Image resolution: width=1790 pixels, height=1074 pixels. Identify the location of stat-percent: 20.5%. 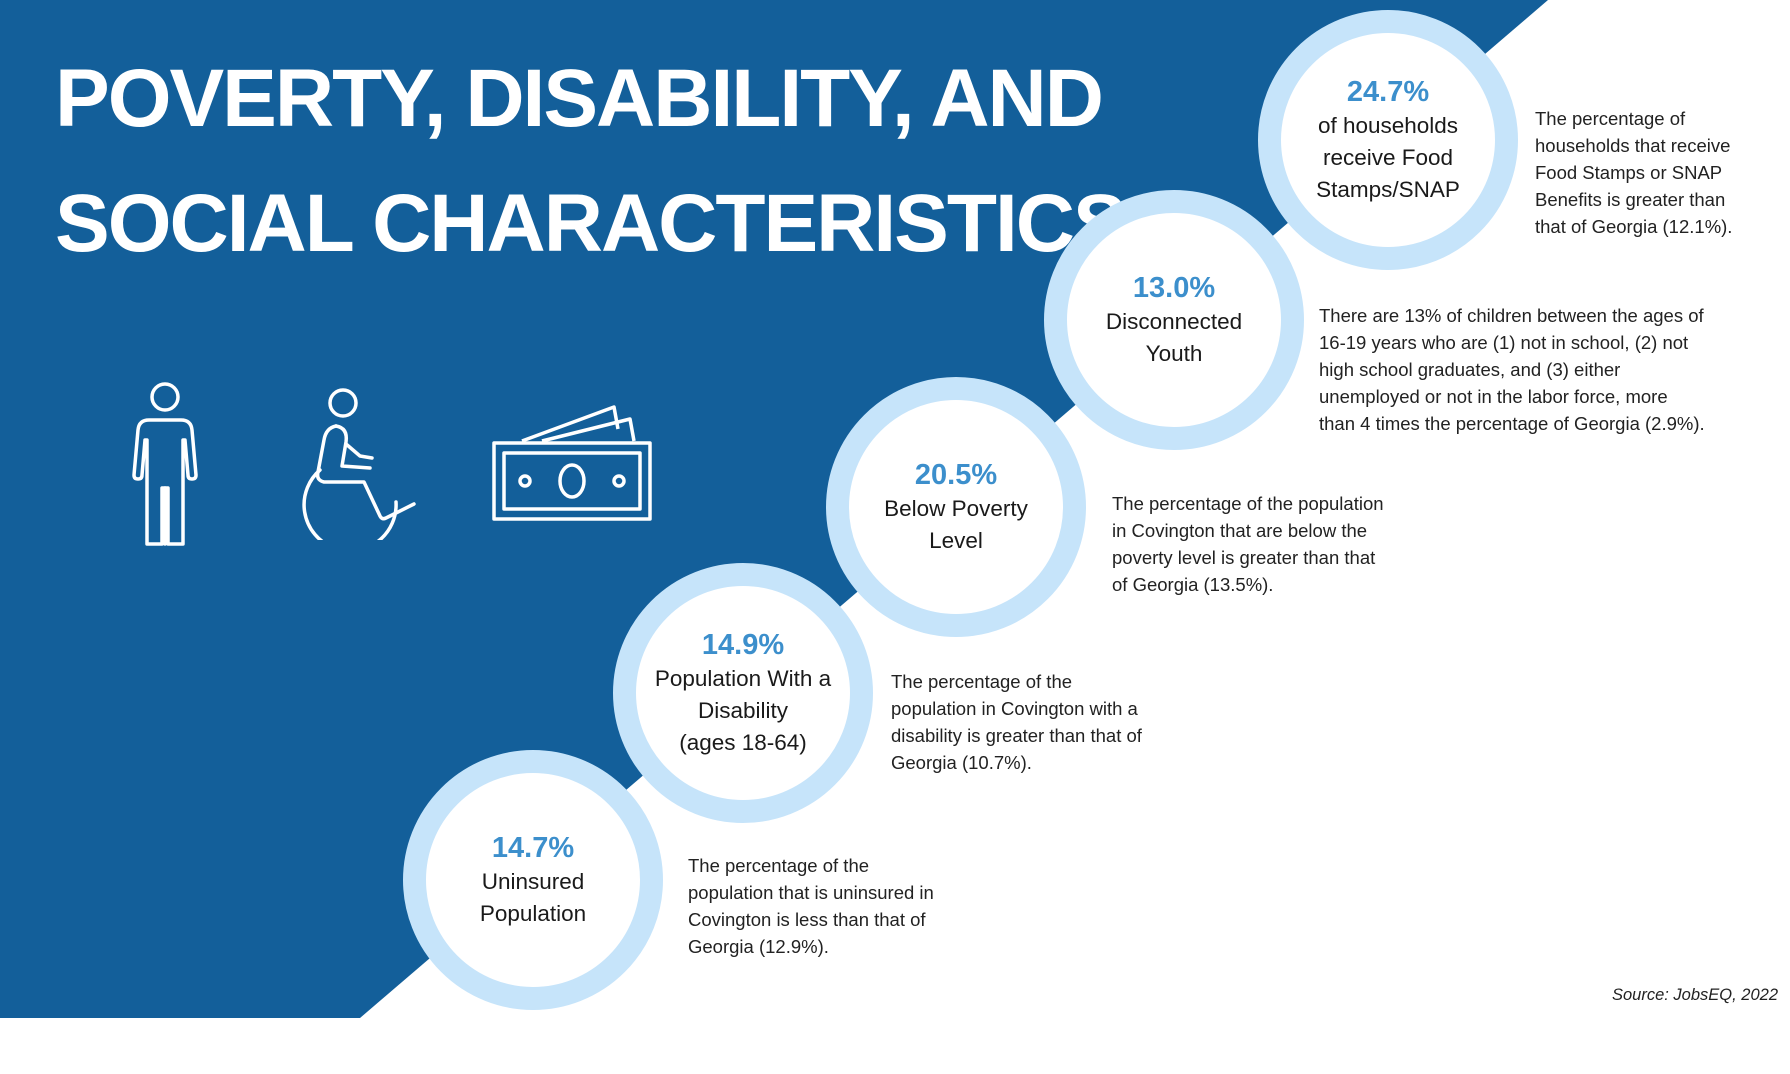
(956, 475).